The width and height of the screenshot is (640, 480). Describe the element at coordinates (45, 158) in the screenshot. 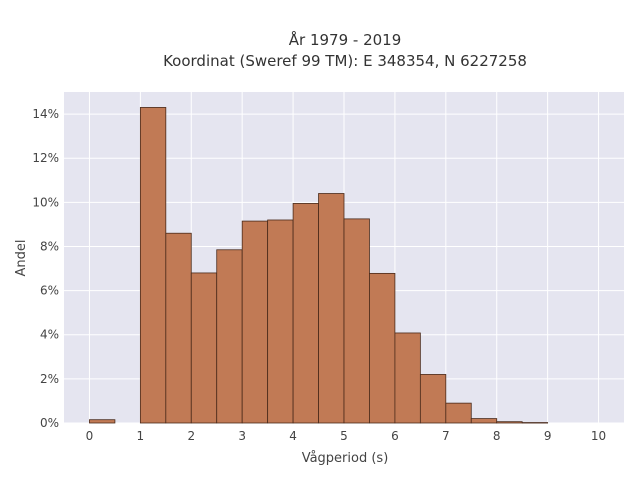

I see `y-tick-label: 12%` at that location.